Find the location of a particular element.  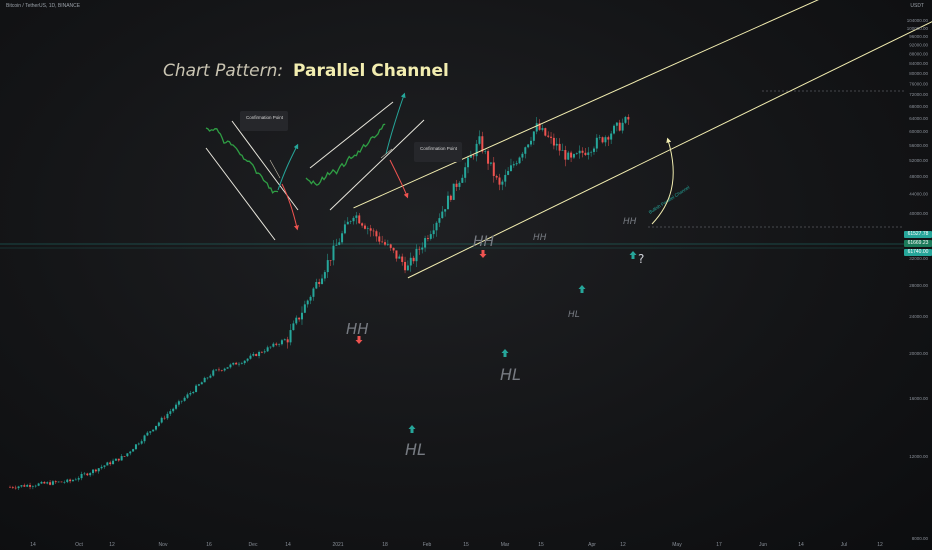

x-tick-label: 17 is located at coordinates (719, 545).